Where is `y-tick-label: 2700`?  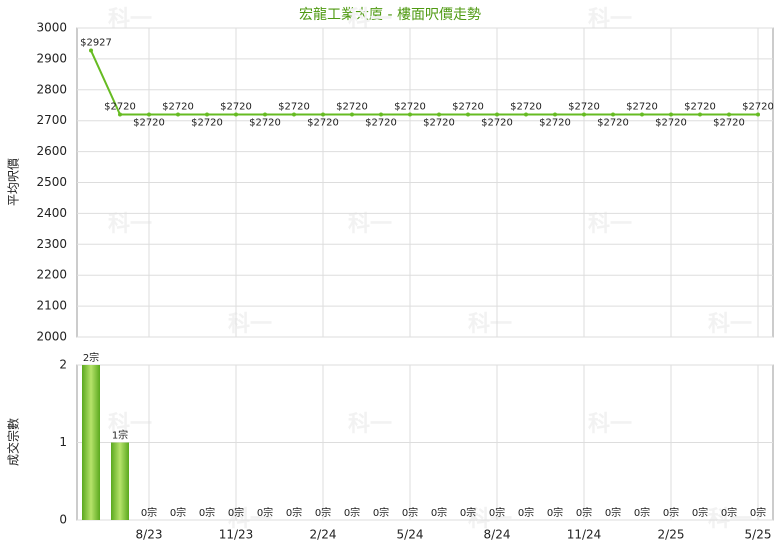
y-tick-label: 2700 is located at coordinates (51, 120).